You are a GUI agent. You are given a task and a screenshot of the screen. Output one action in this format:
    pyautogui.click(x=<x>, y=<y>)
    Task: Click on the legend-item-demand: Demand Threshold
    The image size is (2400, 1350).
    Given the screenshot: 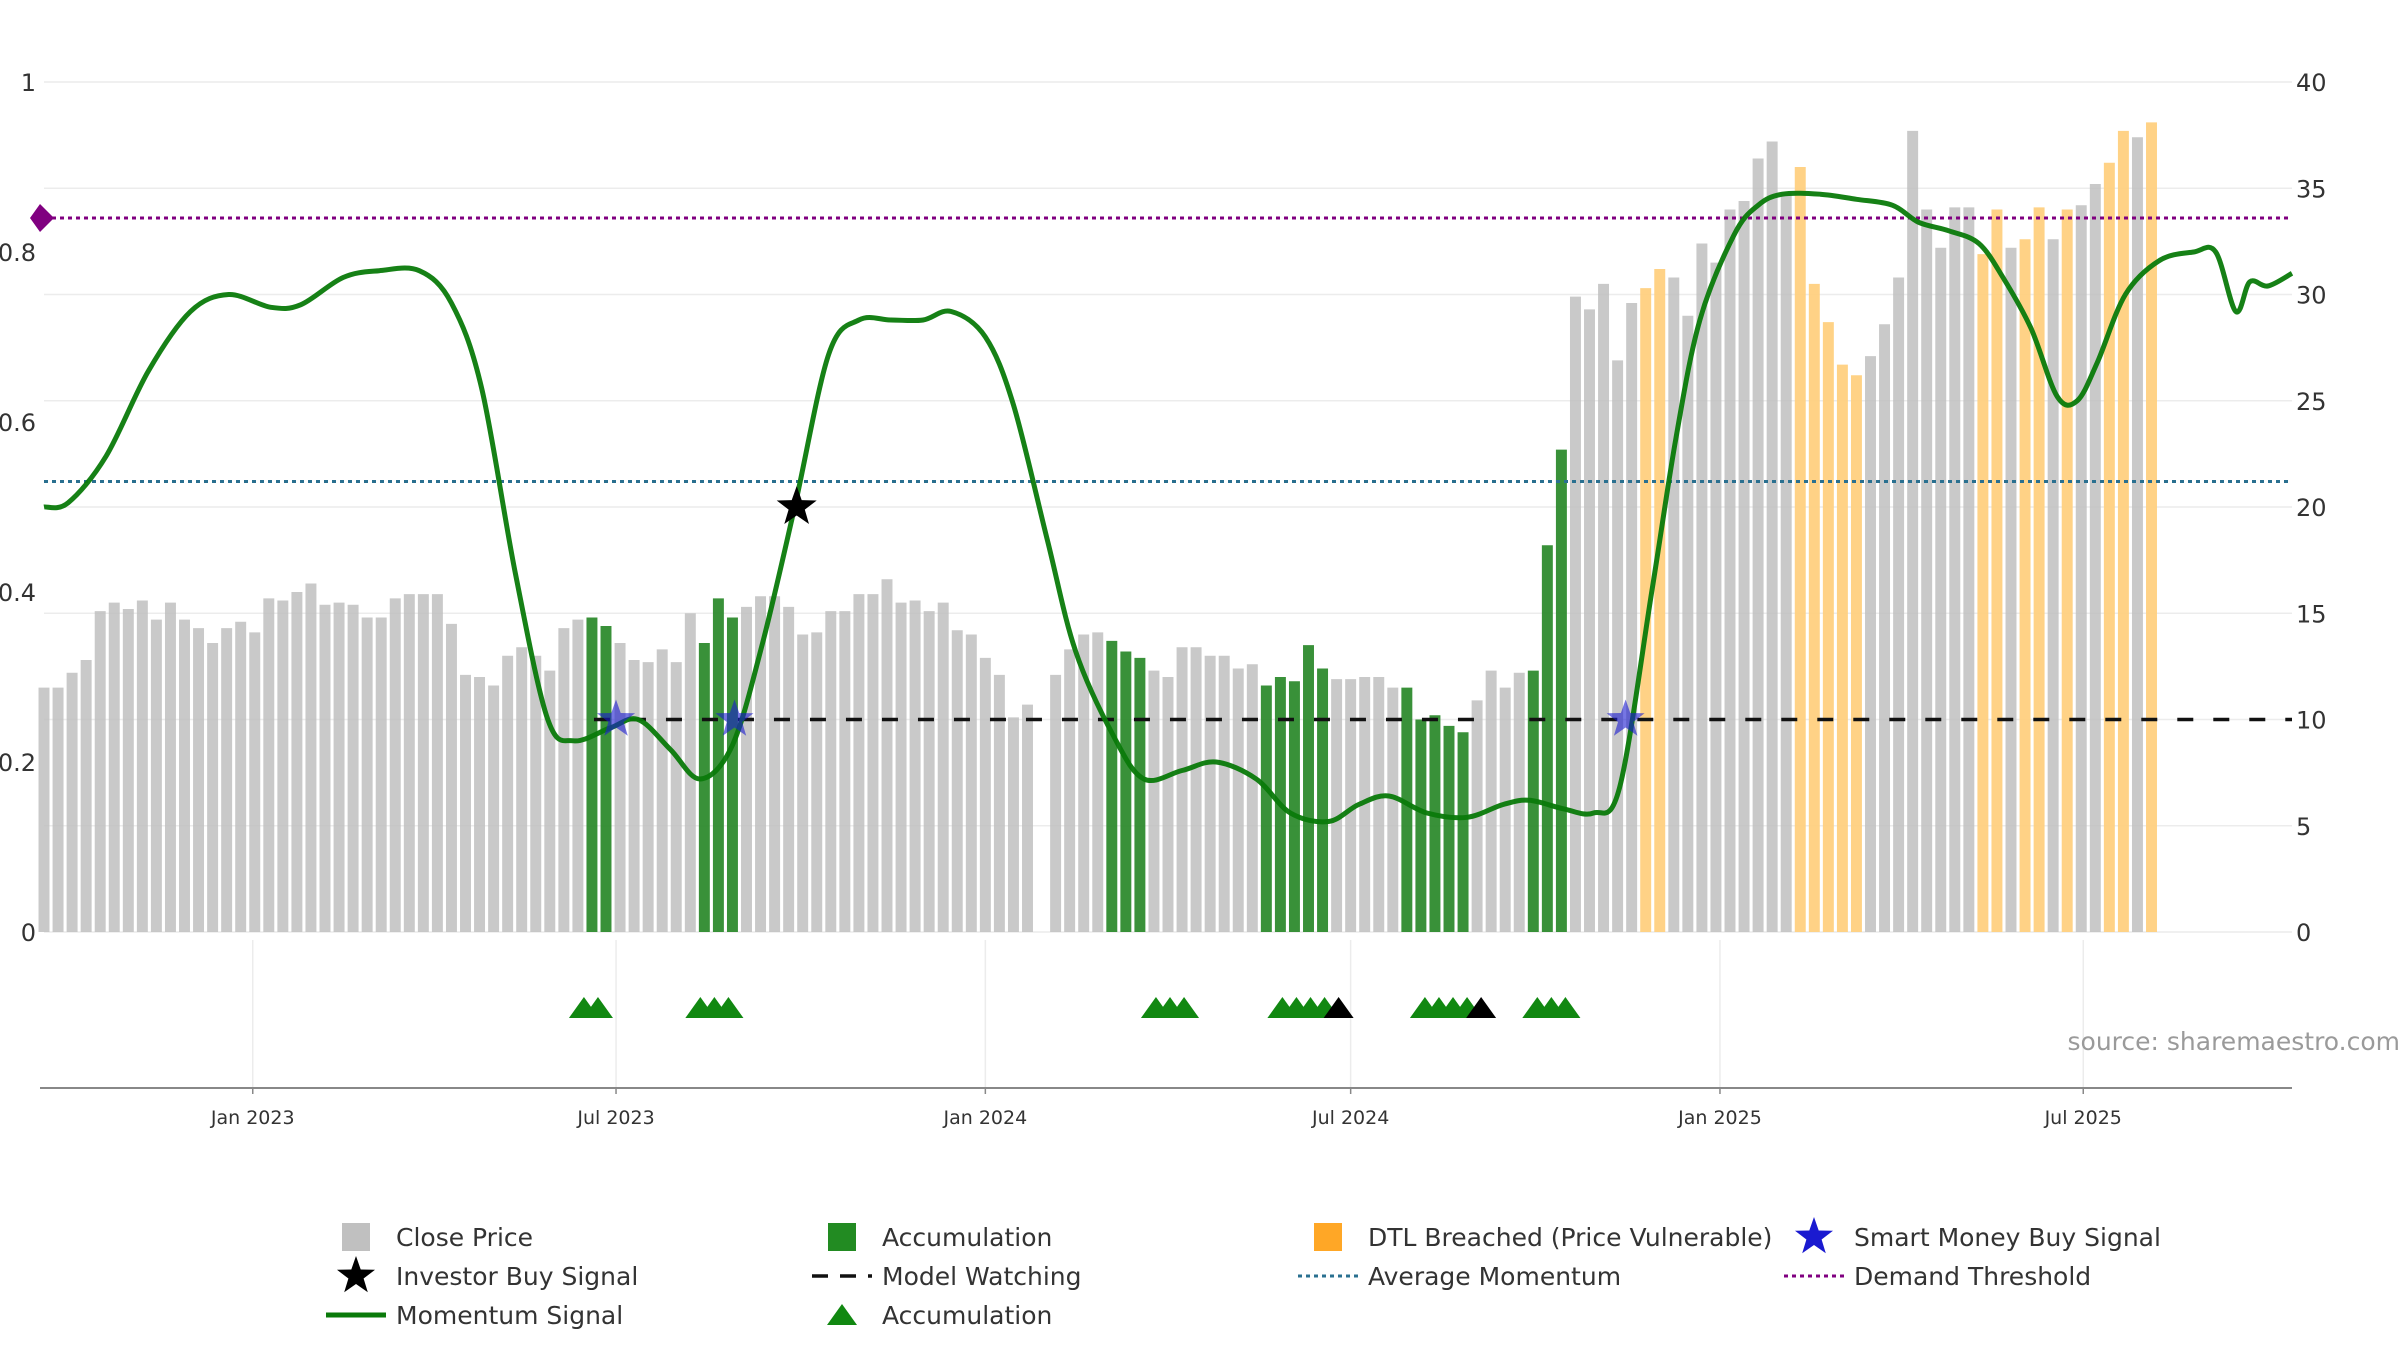 What is the action you would take?
    pyautogui.click(x=1937, y=1276)
    